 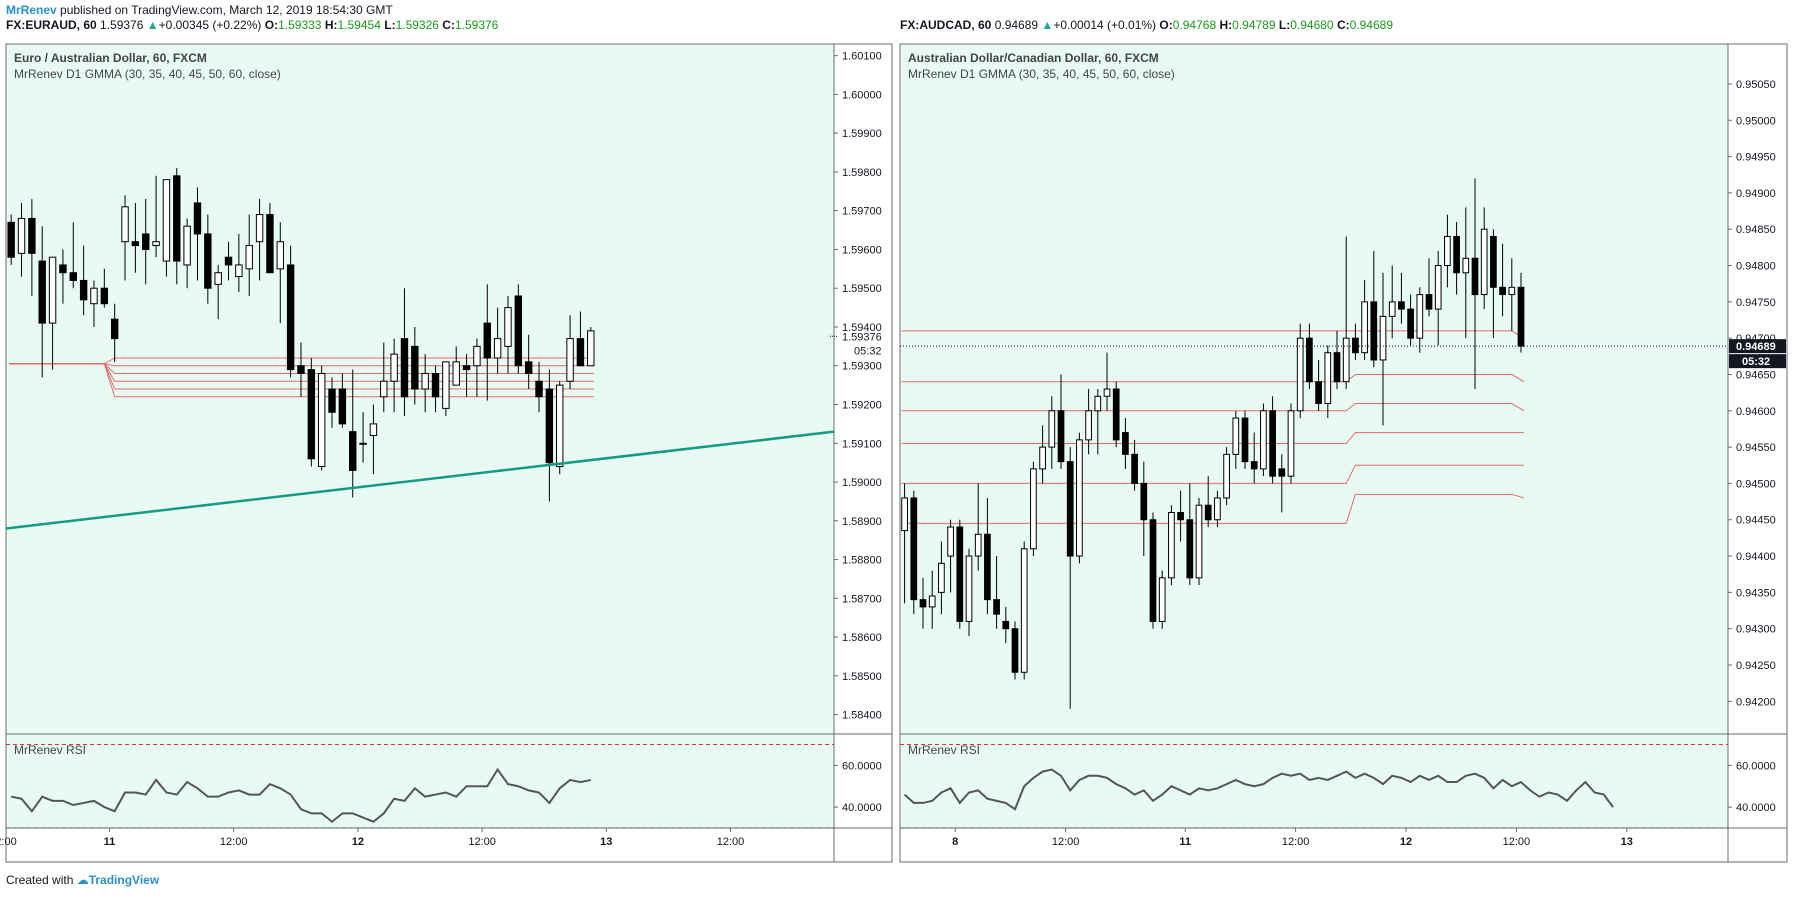 What do you see at coordinates (1756, 267) in the screenshot?
I see `y-tick-label: 0.94800` at bounding box center [1756, 267].